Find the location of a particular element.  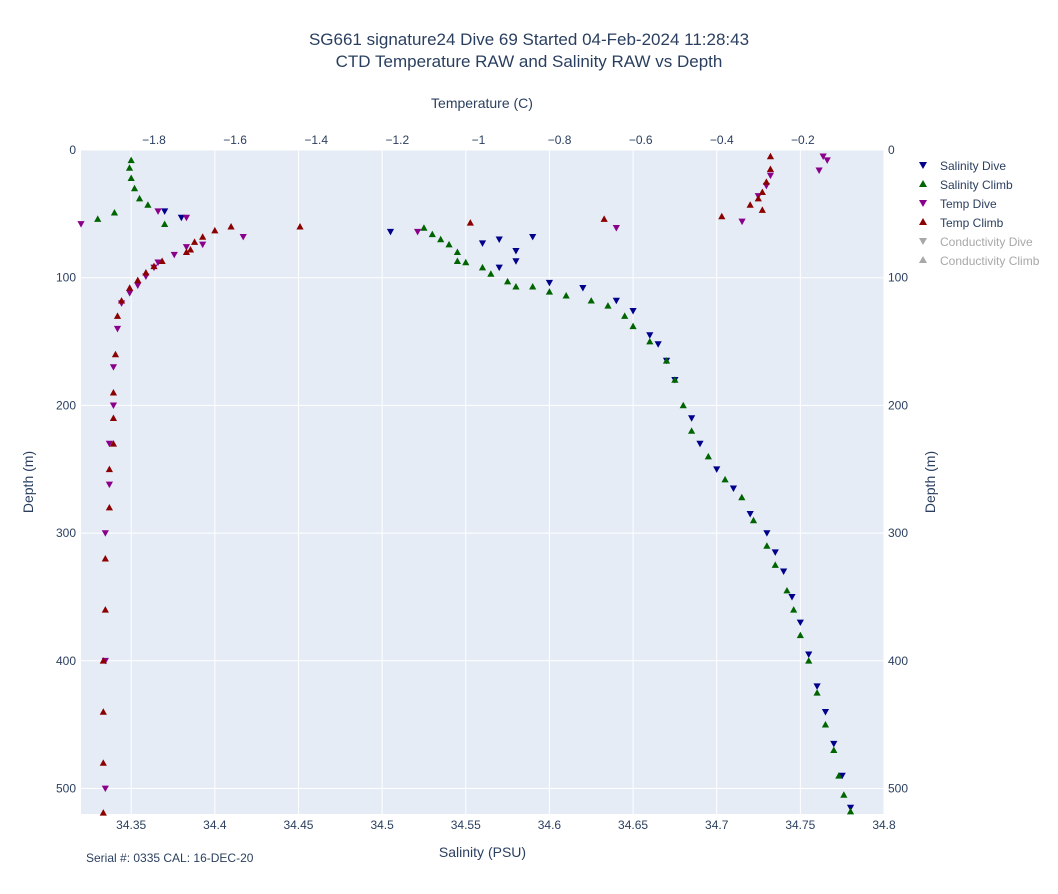

salinity-axis-title: Salinity (PSU) is located at coordinates (482, 852).